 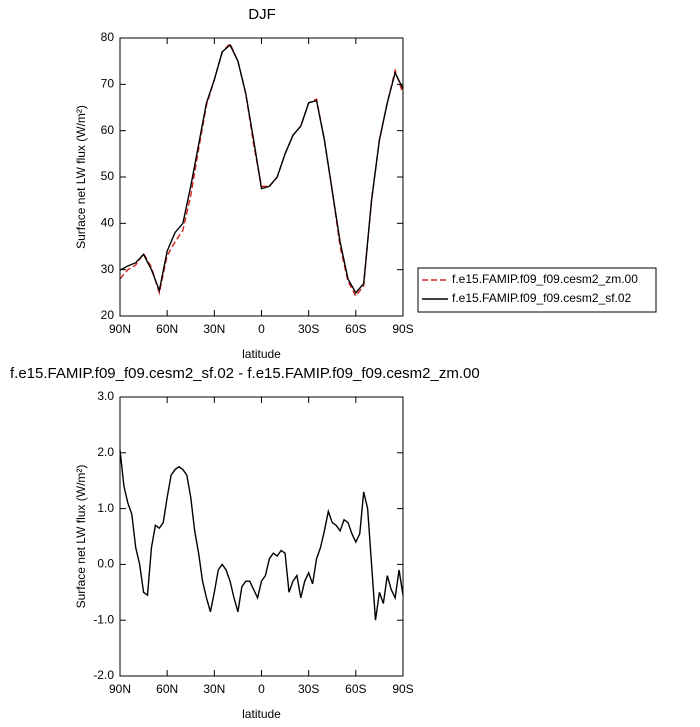 I want to click on y-tick-label: 40, so click(x=108, y=223).